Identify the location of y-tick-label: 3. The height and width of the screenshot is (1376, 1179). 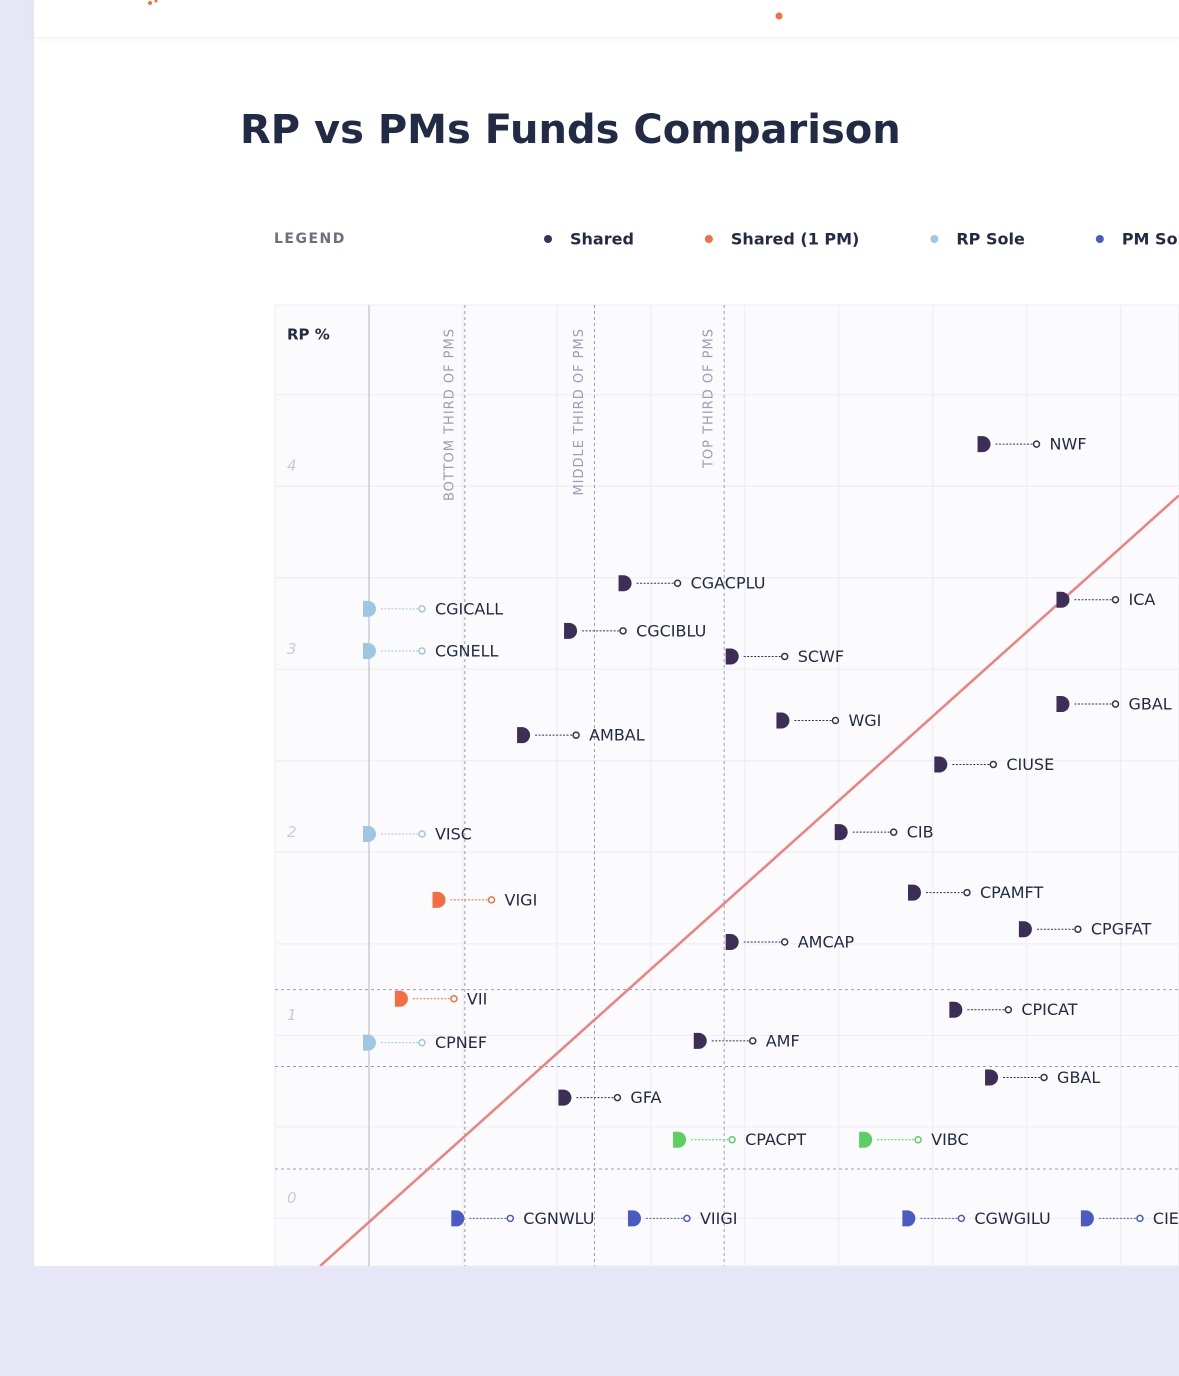
(292, 649).